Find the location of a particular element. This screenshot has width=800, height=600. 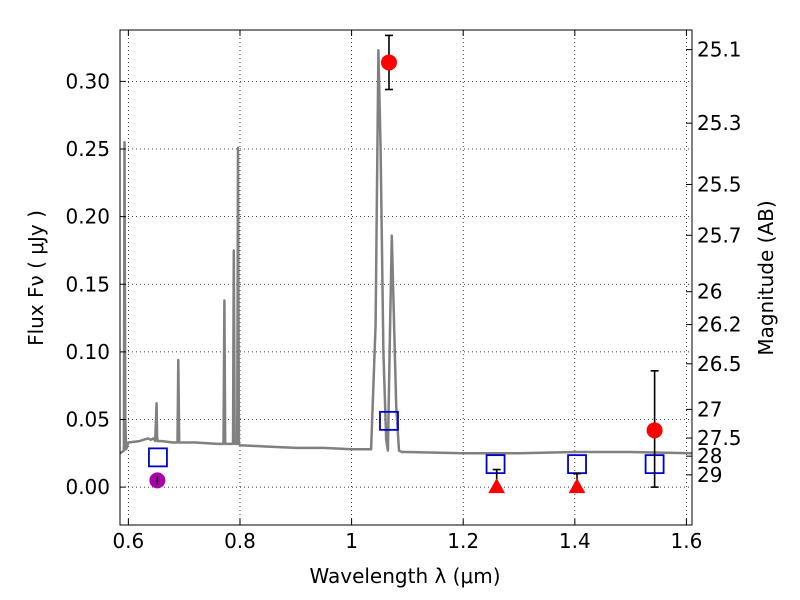

right-tick-label: 25.1 is located at coordinates (719, 50).